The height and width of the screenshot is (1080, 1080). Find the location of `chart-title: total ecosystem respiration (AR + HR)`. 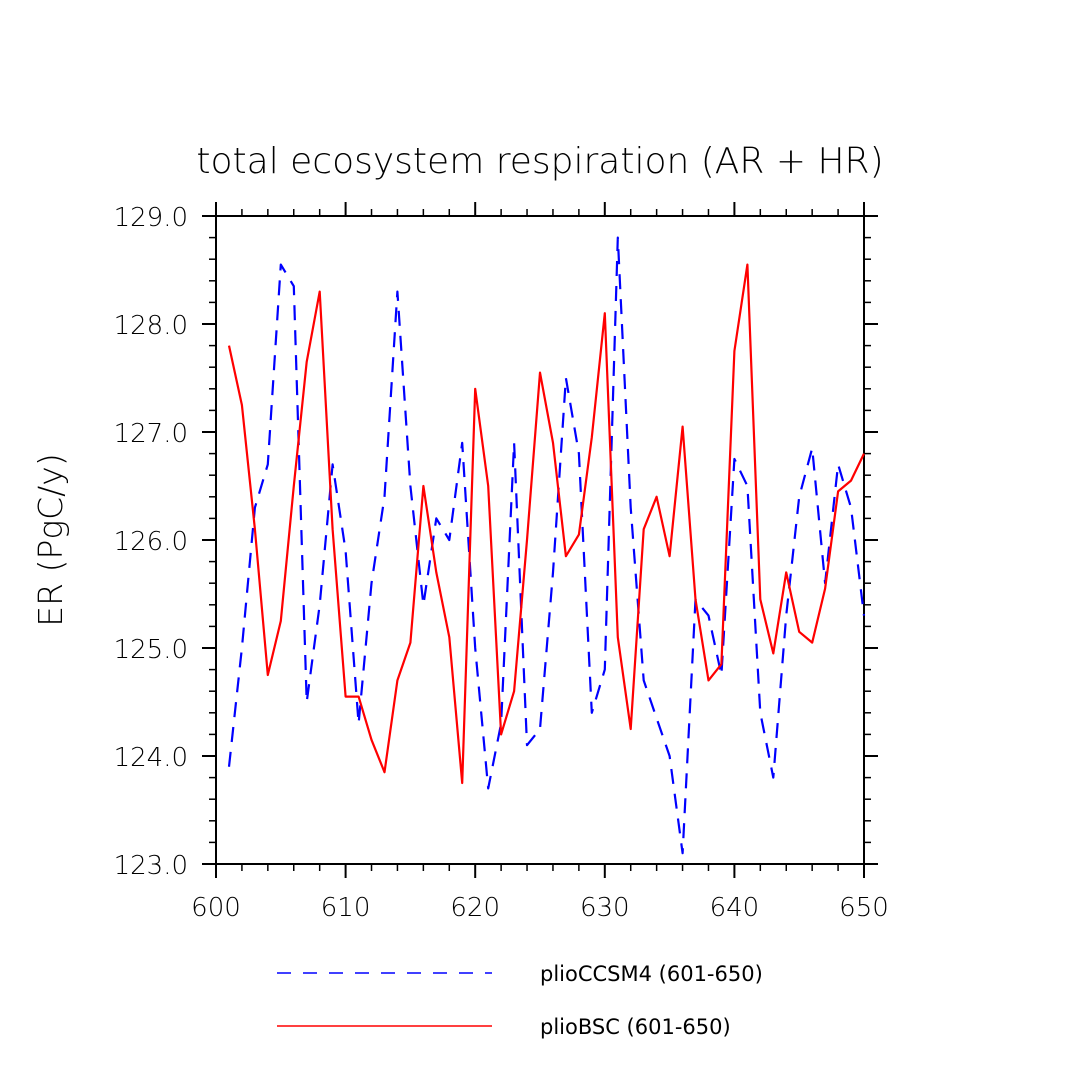

chart-title: total ecosystem respiration (AR + HR) is located at coordinates (539, 161).